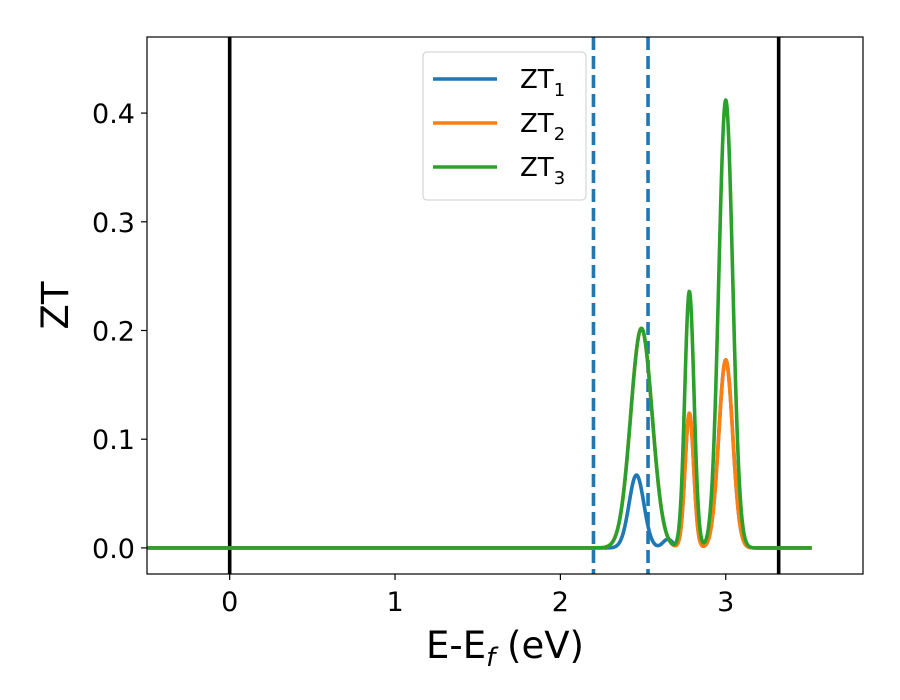  I want to click on x-axis-label-unit: (eV), so click(539, 645).